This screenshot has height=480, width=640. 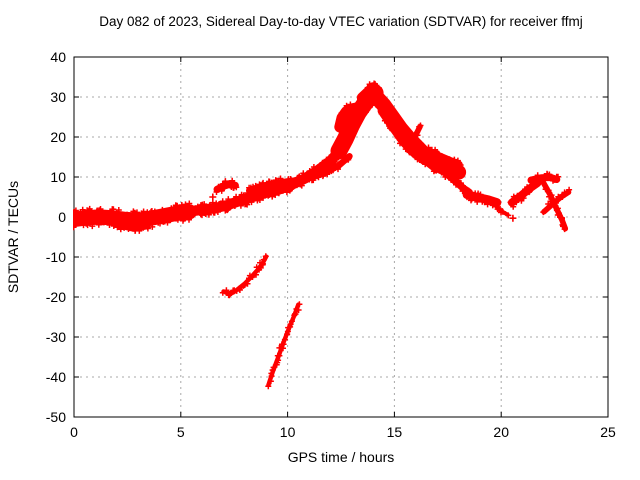 I want to click on isolated-data-markers, so click(x=295, y=209).